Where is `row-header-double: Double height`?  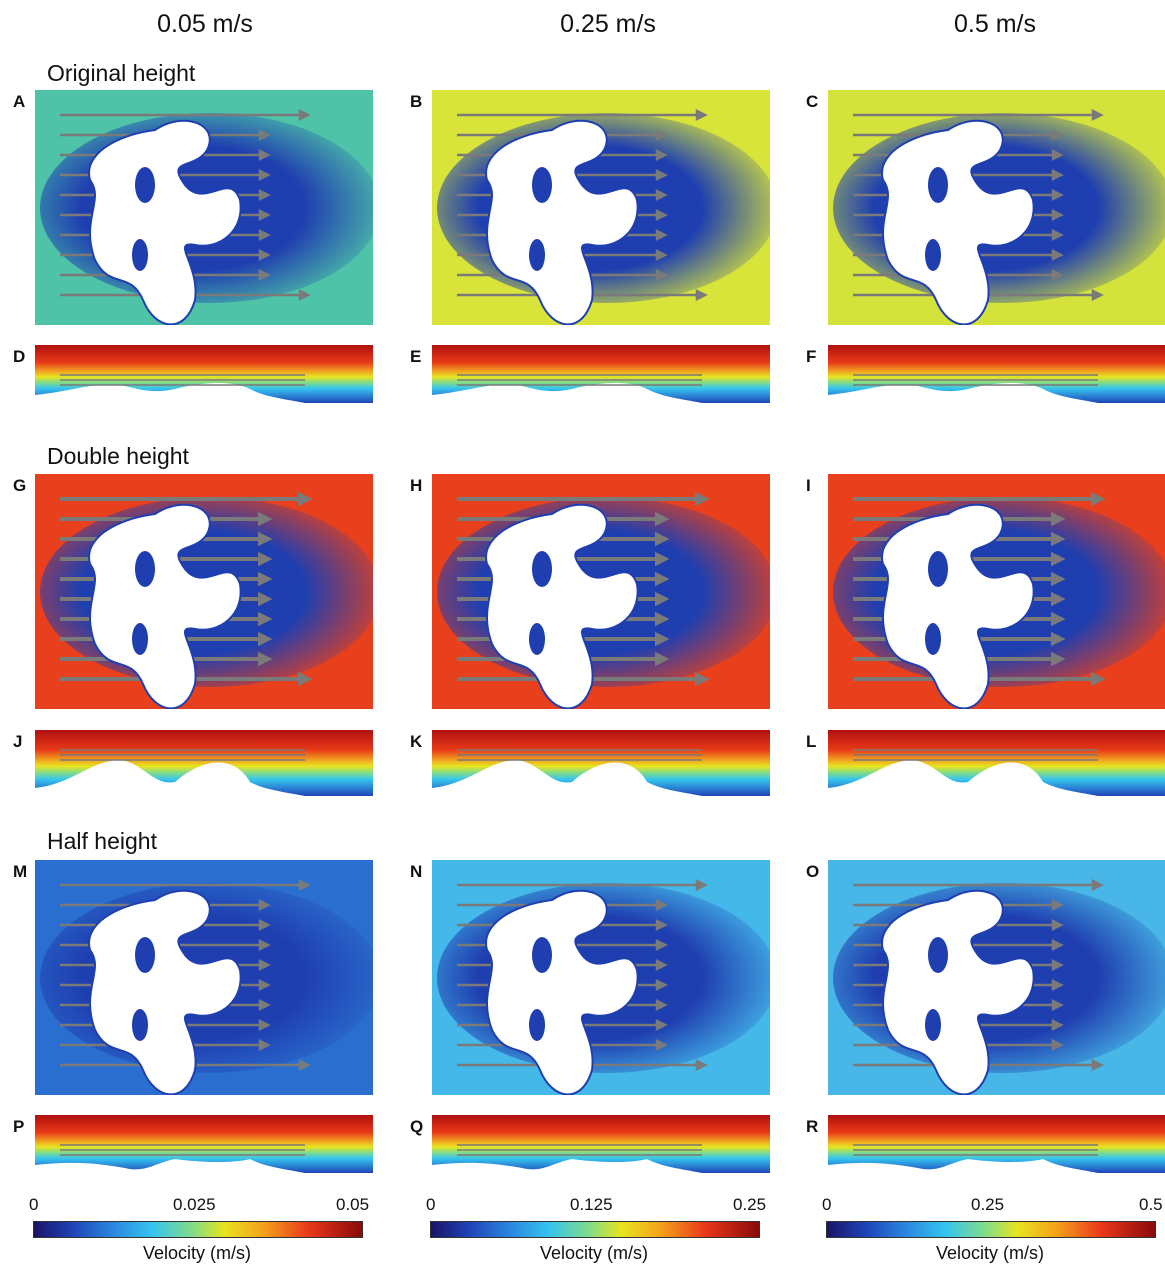
row-header-double: Double height is located at coordinates (118, 456).